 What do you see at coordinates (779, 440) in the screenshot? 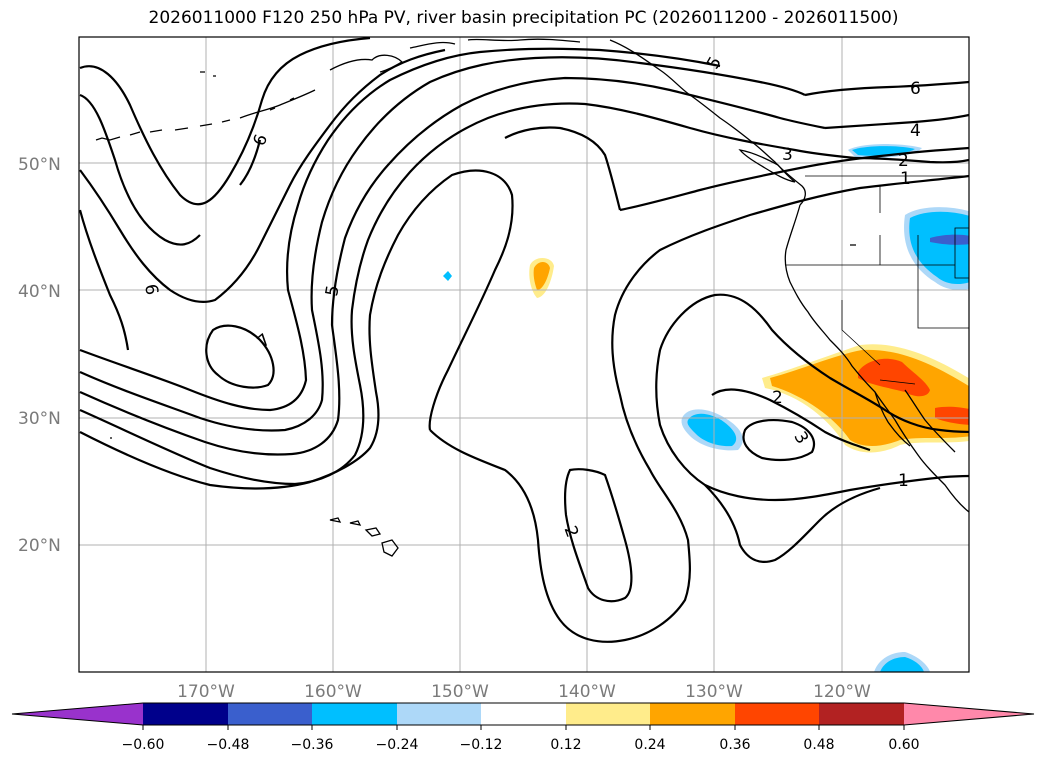
I see `pv-contour-3-inner` at bounding box center [779, 440].